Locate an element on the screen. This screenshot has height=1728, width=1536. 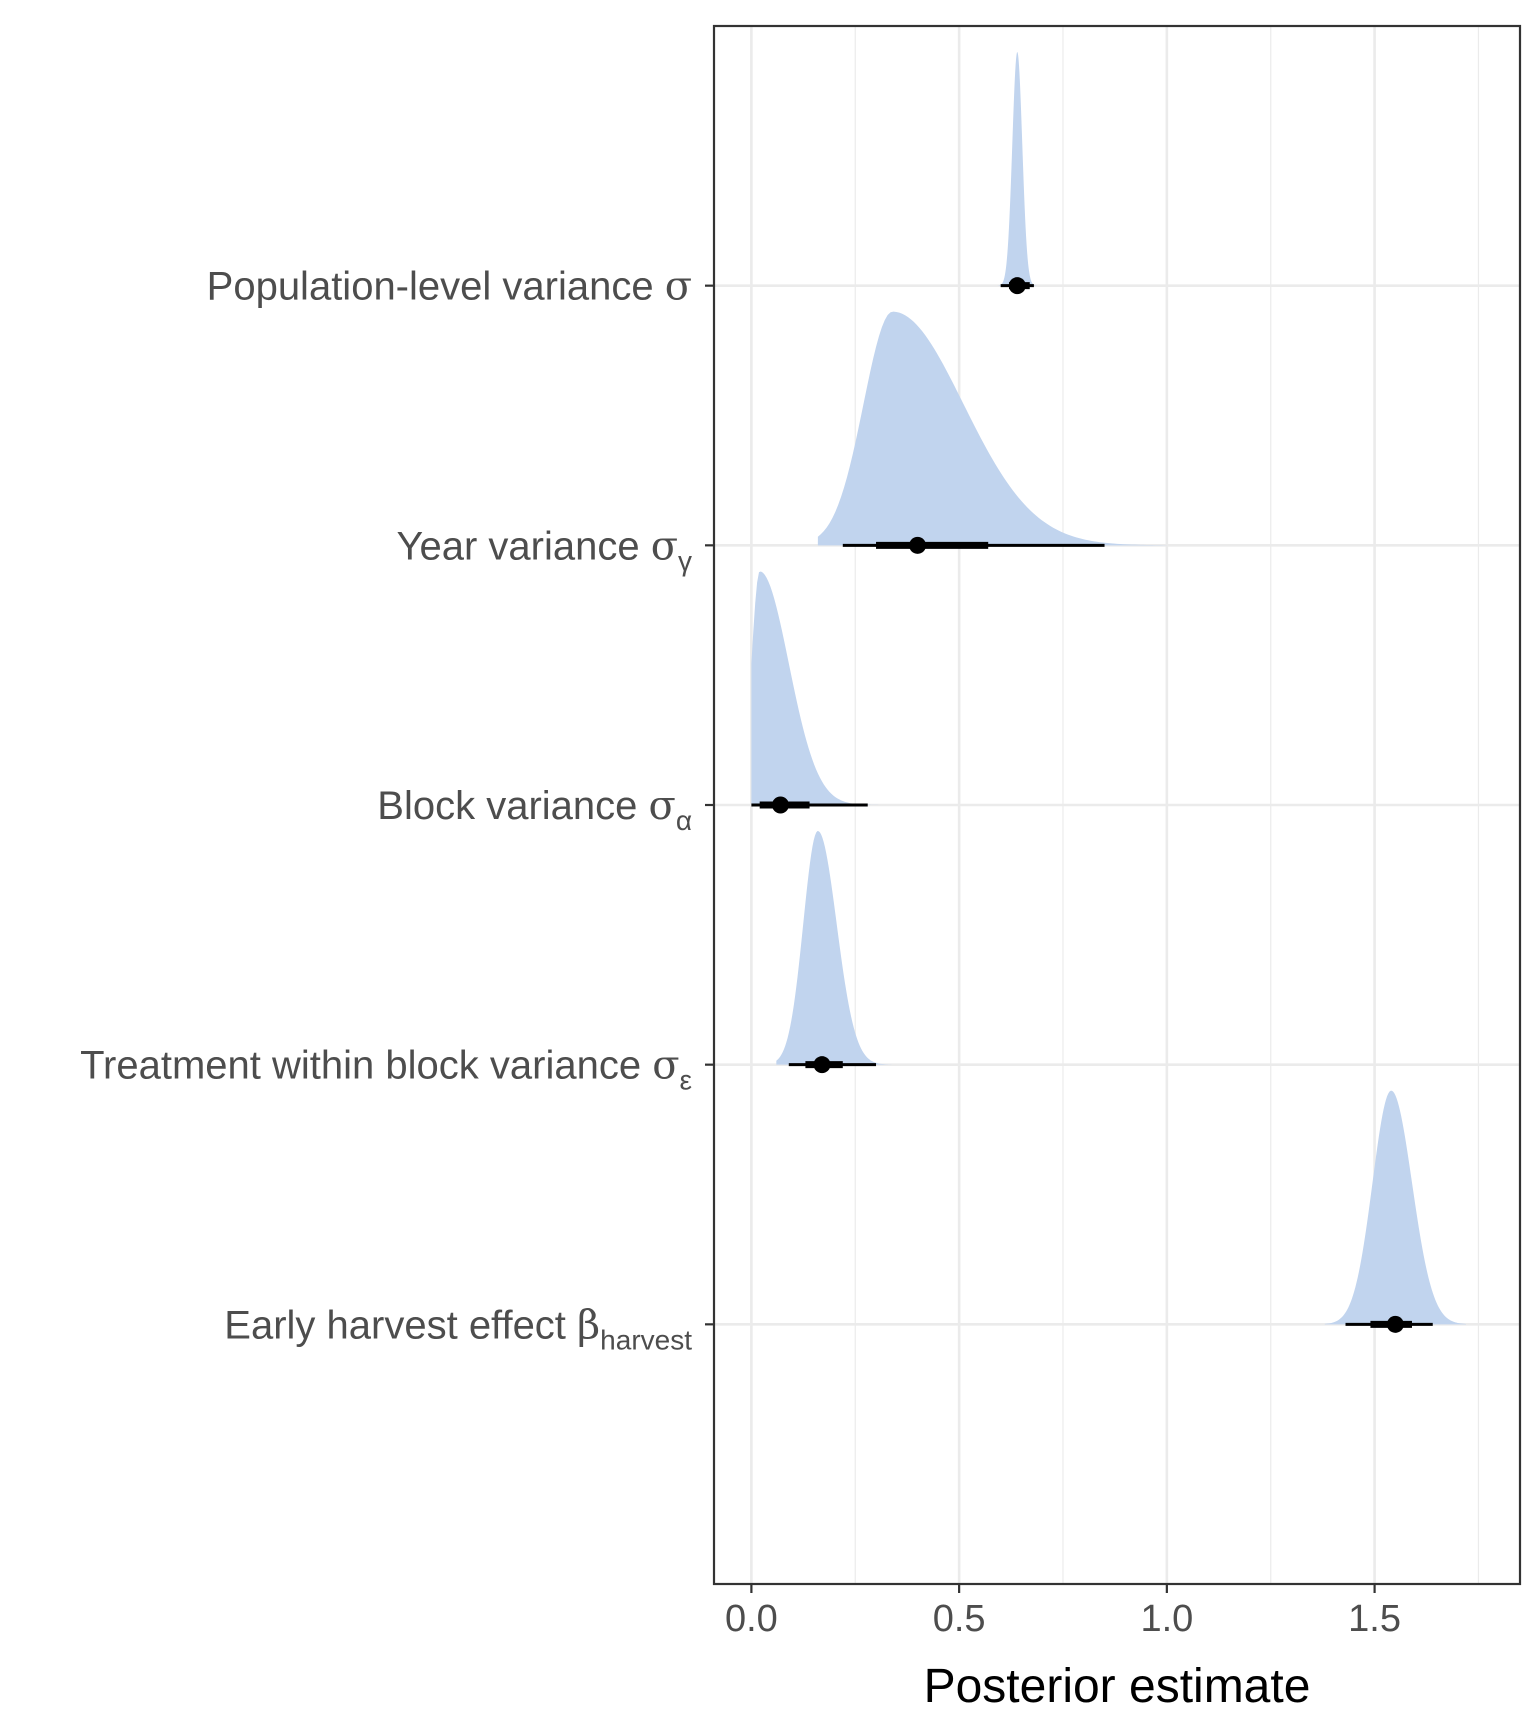
category-label-text: Population-level variance is located at coordinates (436, 287).